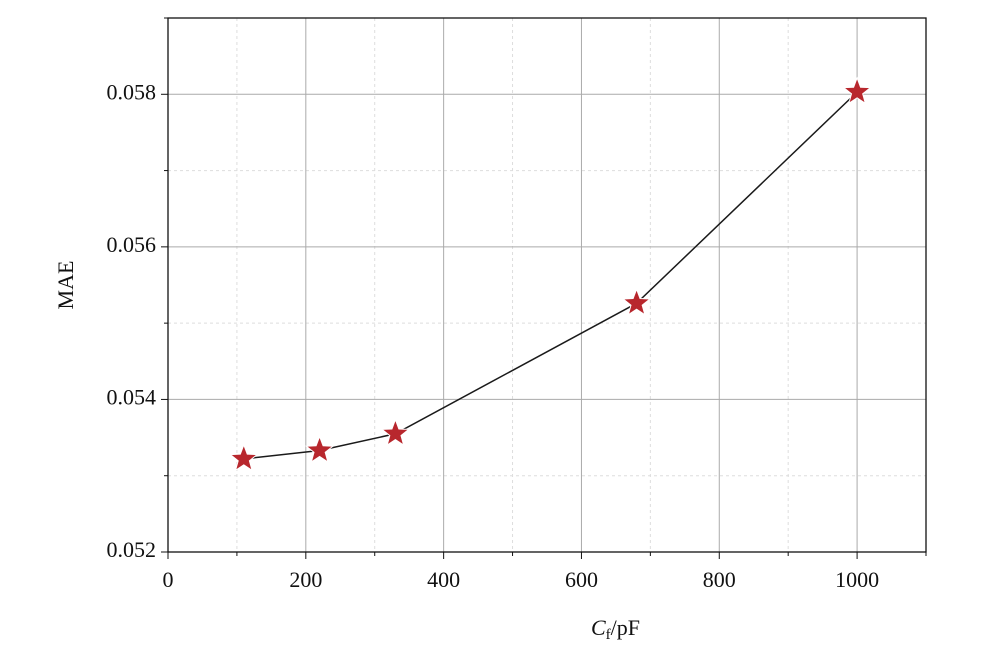 The width and height of the screenshot is (991, 658). Describe the element at coordinates (132, 549) in the screenshot. I see `y-tick-label: 0.052` at that location.